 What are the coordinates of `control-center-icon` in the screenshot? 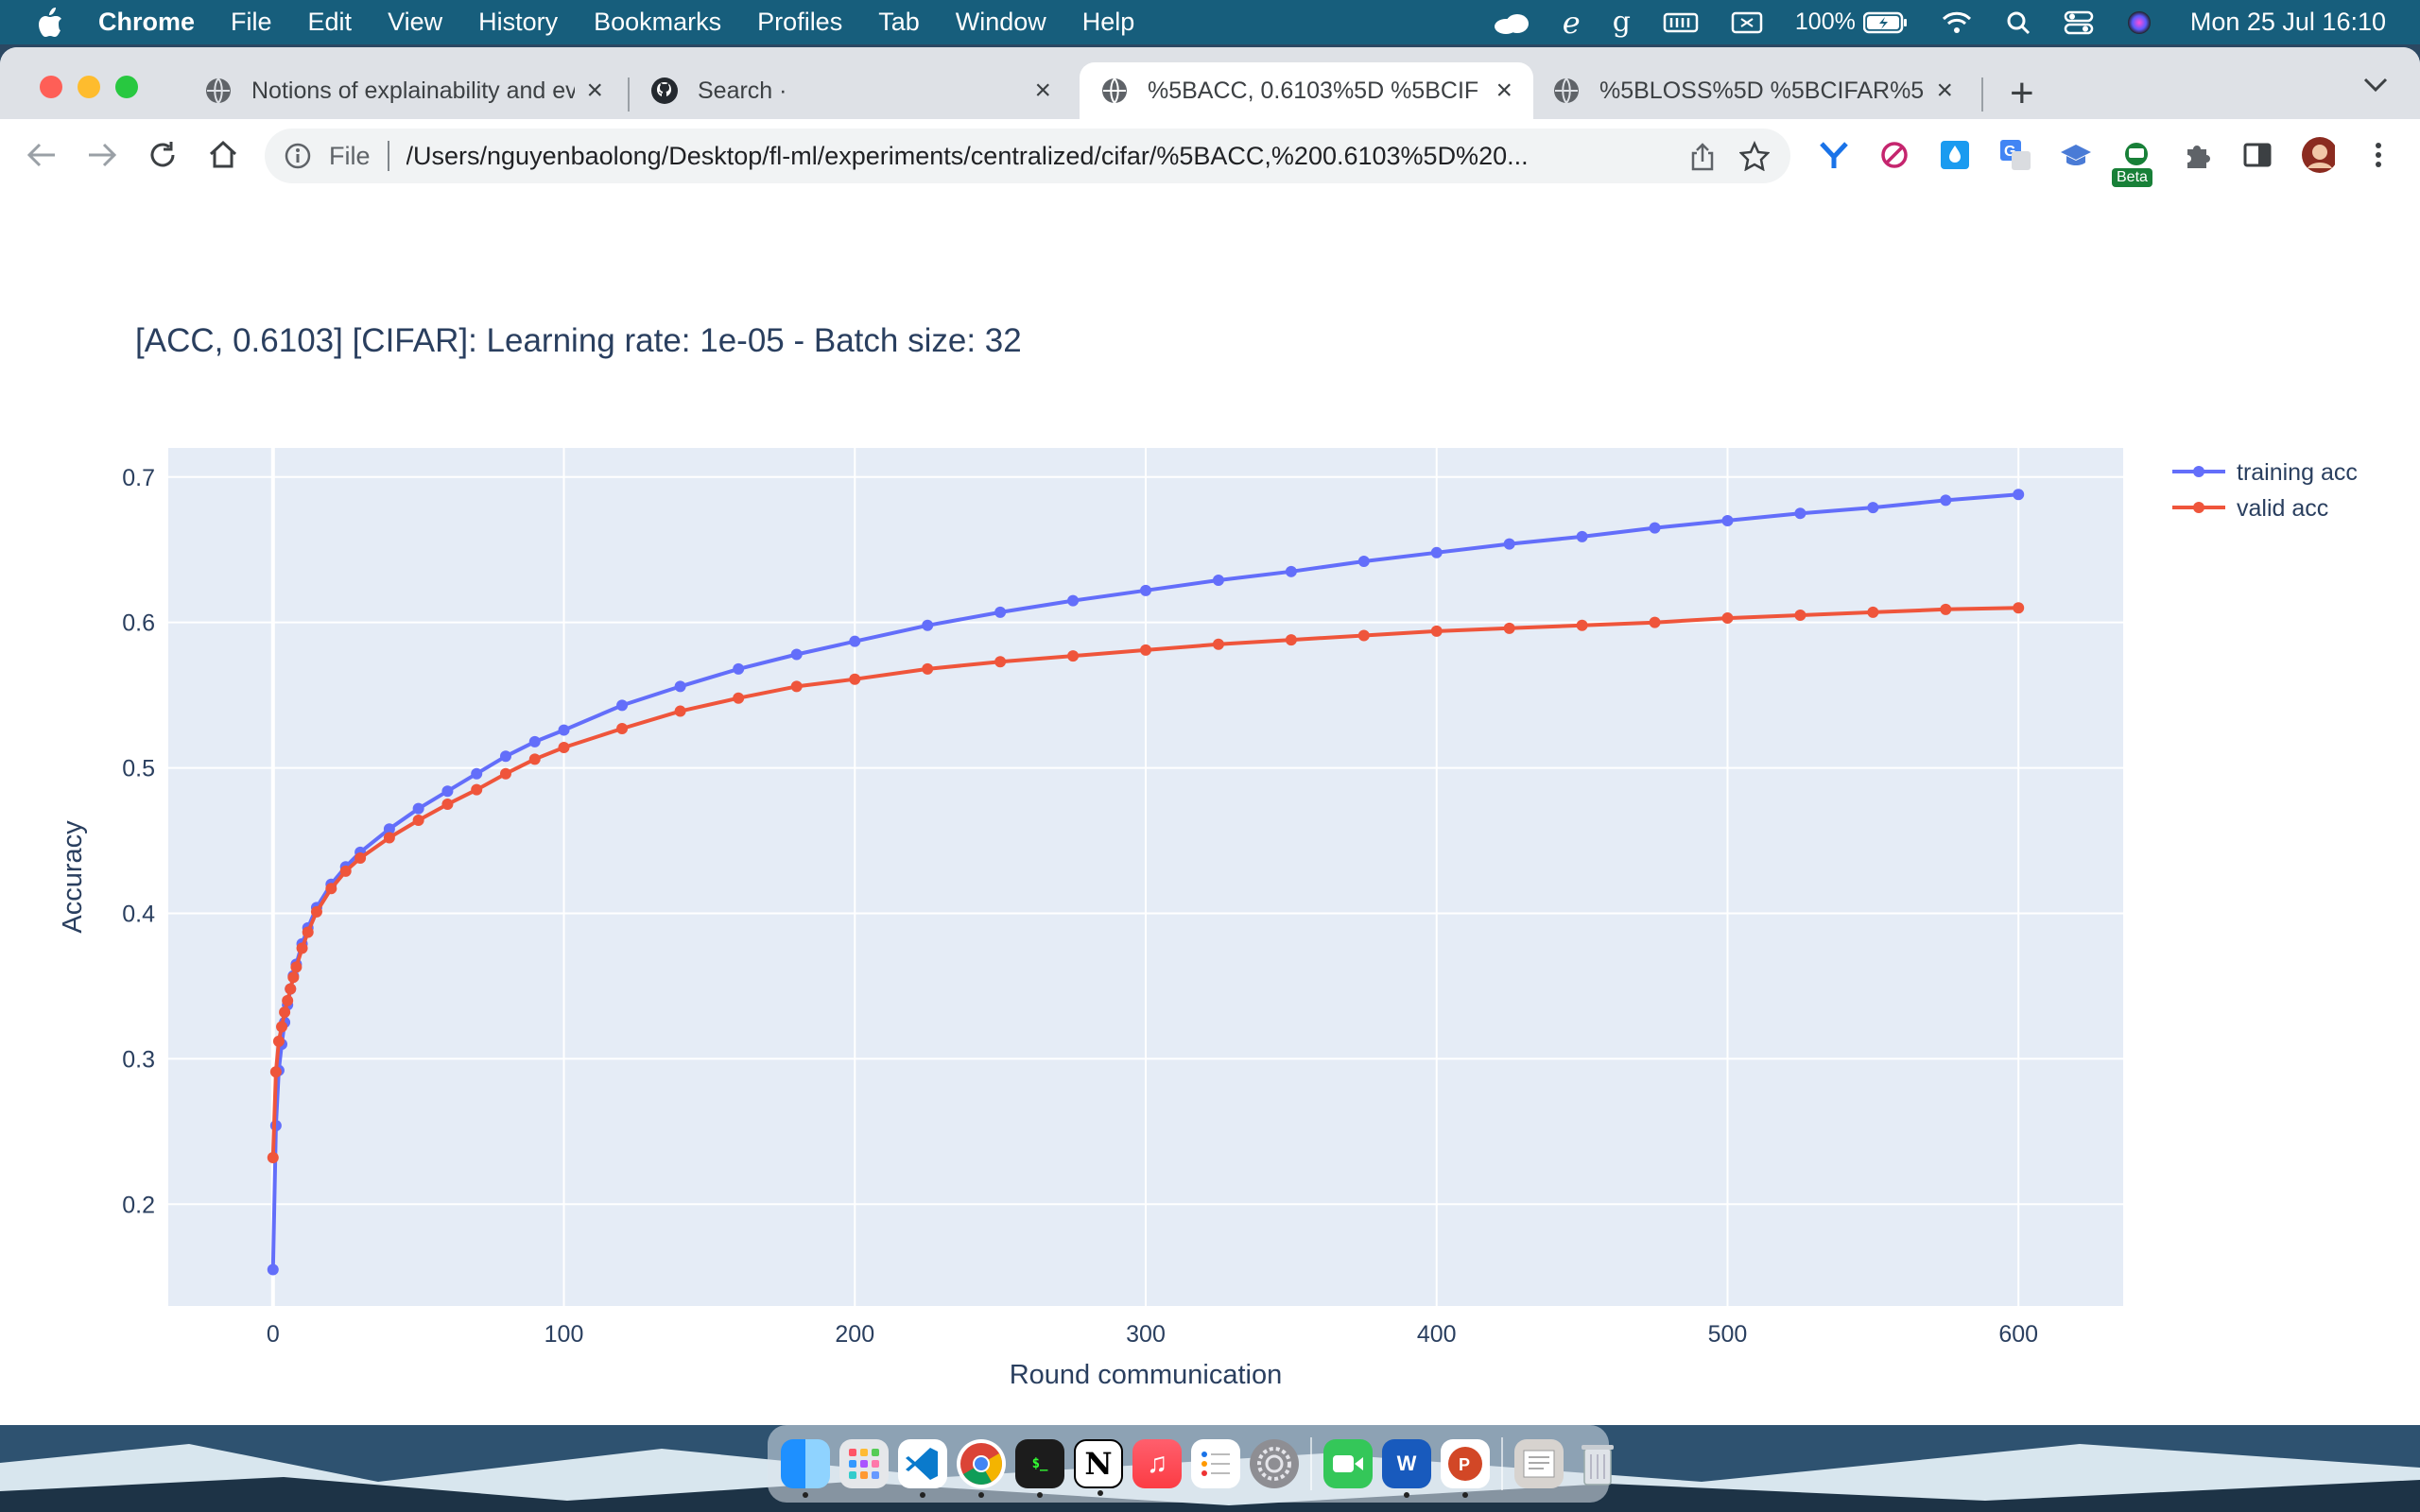 It's located at (2079, 22).